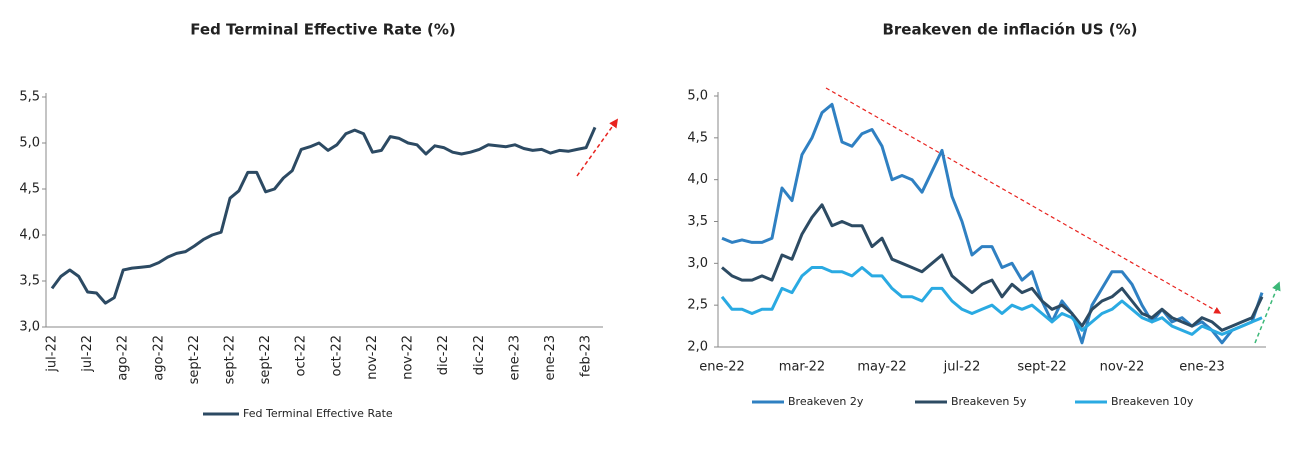 The image size is (1313, 451). I want to click on y-tick-label: 5,5, so click(29, 97).